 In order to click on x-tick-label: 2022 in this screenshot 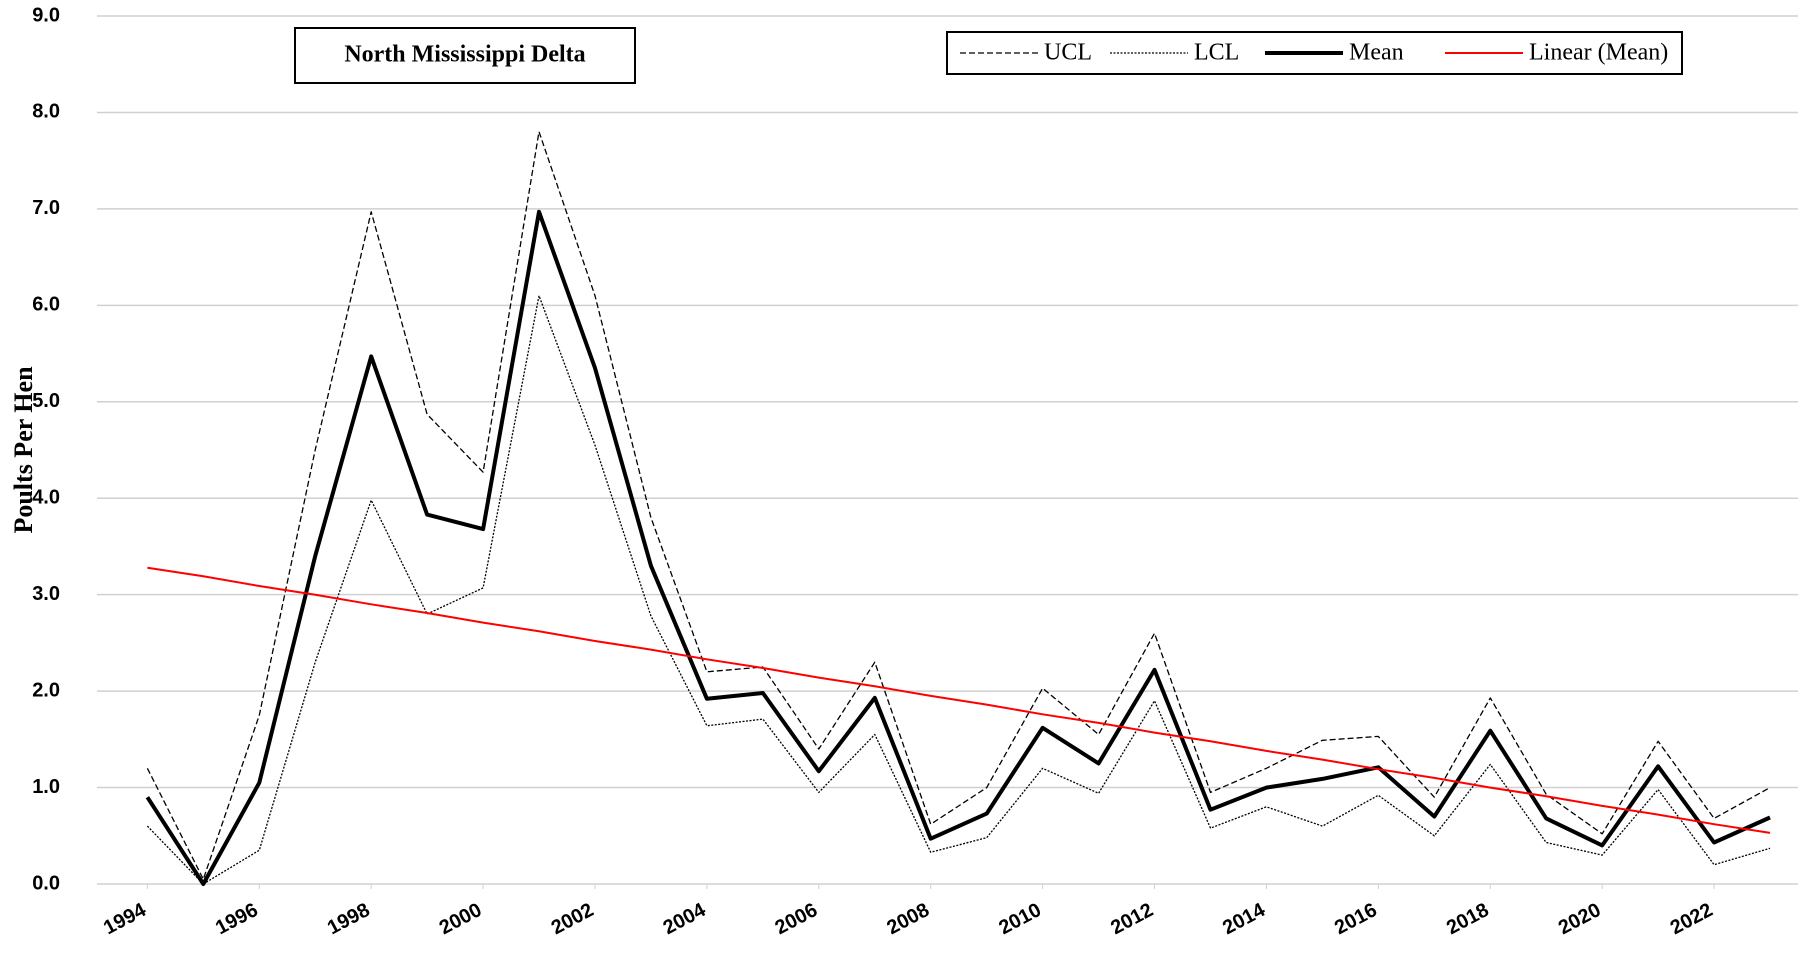, I will do `click(1692, 919)`.